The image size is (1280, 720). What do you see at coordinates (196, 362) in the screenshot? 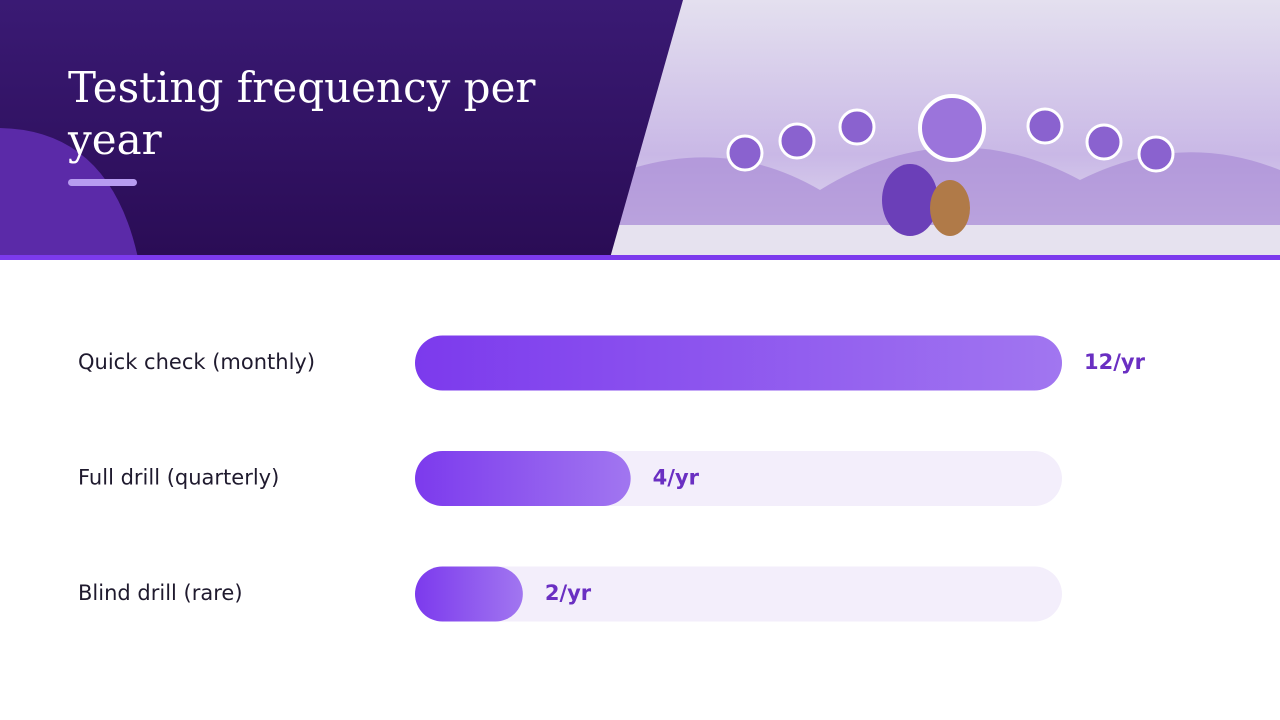
I see `category-label: Quick check (monthly)` at bounding box center [196, 362].